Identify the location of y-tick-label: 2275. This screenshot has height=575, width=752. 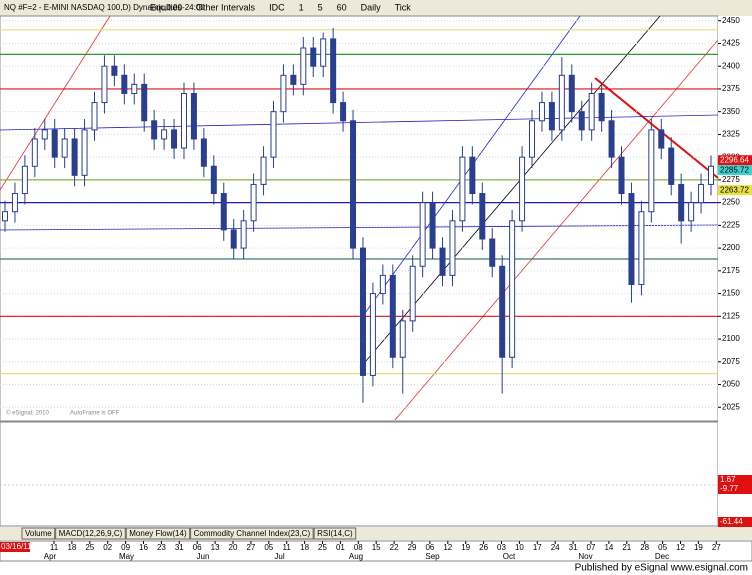
(731, 179).